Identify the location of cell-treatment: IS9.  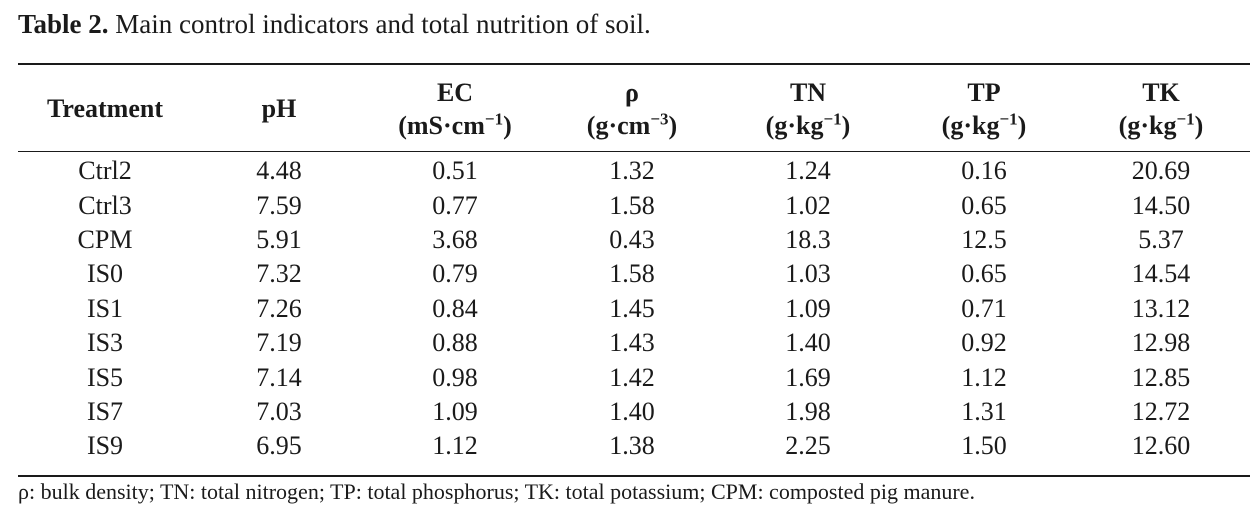
(105, 446).